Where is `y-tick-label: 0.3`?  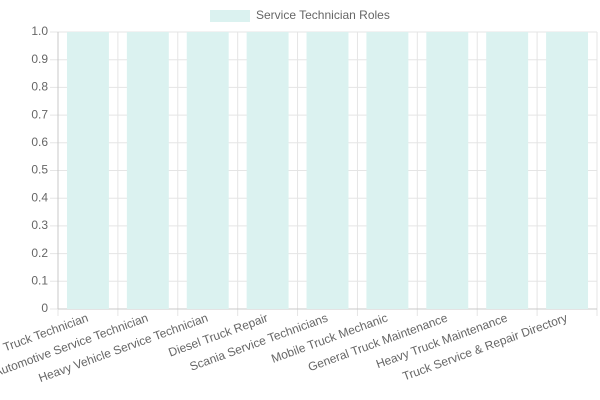 y-tick-label: 0.3 is located at coordinates (39, 225).